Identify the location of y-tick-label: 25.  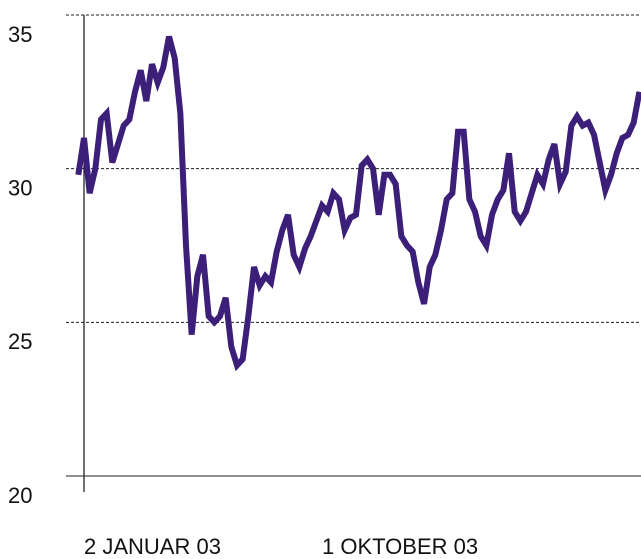
(20, 341).